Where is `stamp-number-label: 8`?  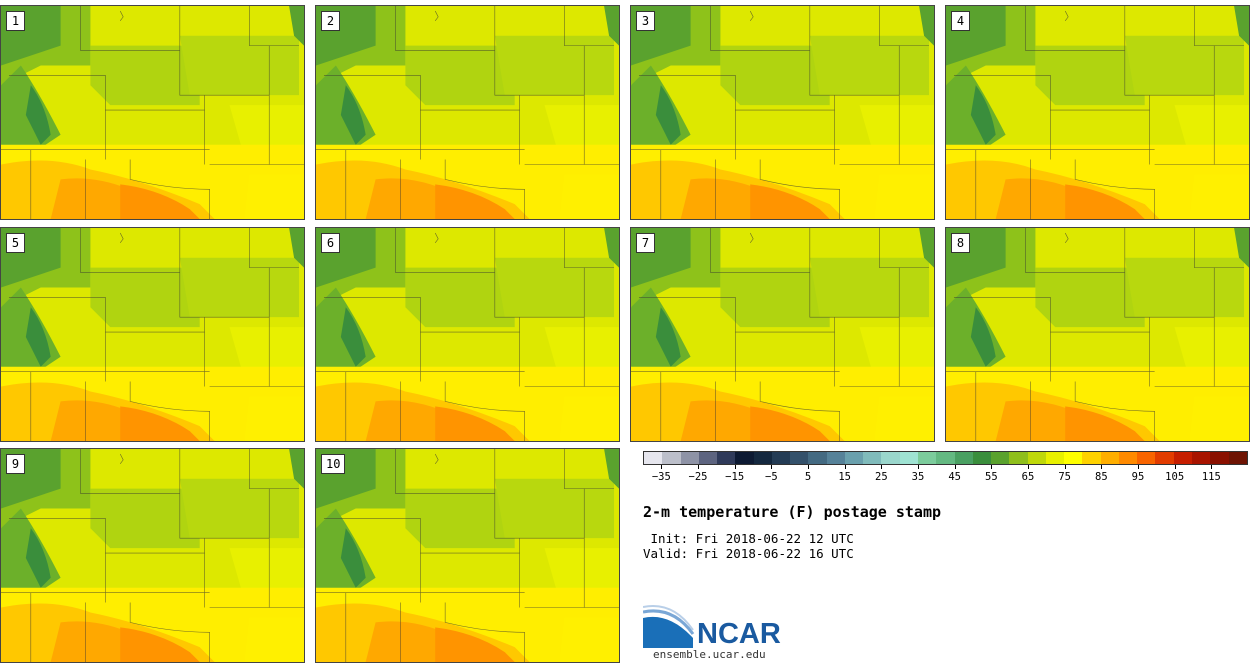 stamp-number-label: 8 is located at coordinates (960, 243).